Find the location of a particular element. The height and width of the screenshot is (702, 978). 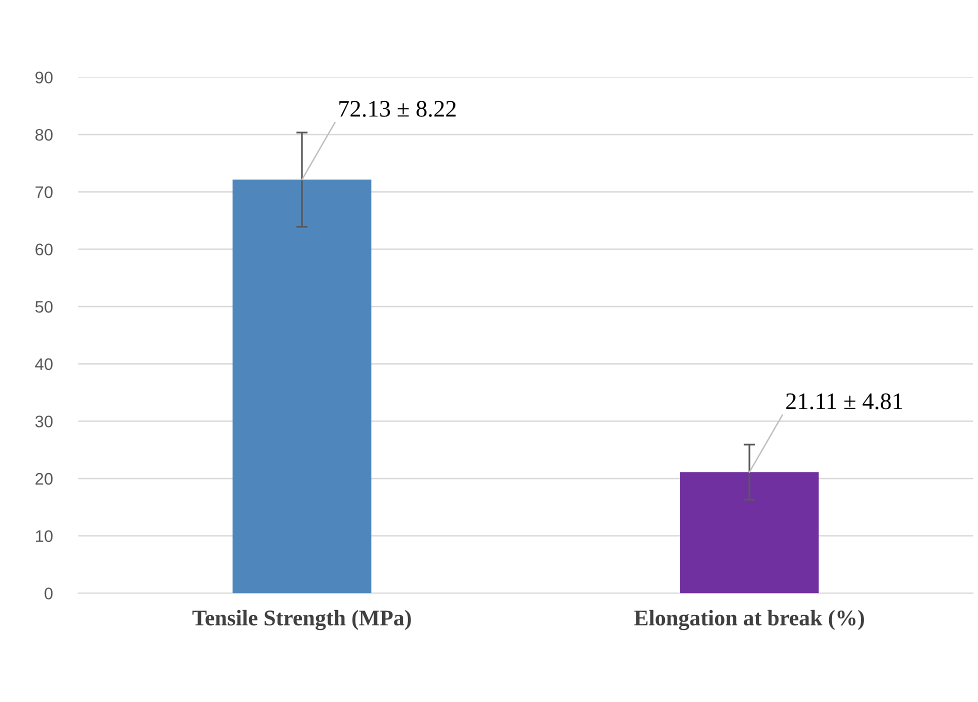

y-tick-label: 80 is located at coordinates (44, 134).